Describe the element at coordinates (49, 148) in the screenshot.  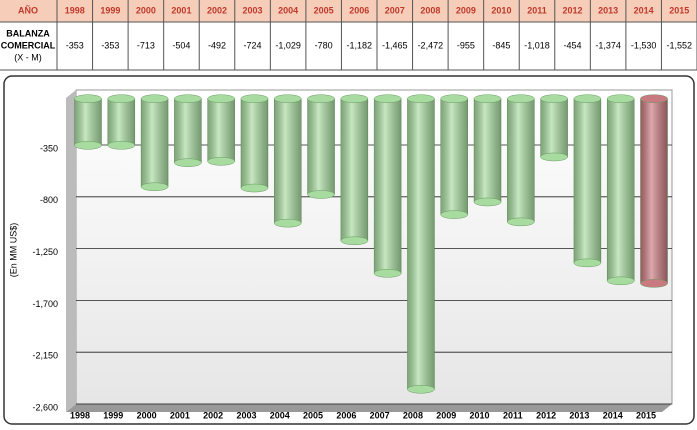
I see `y-tick-label: -350` at that location.